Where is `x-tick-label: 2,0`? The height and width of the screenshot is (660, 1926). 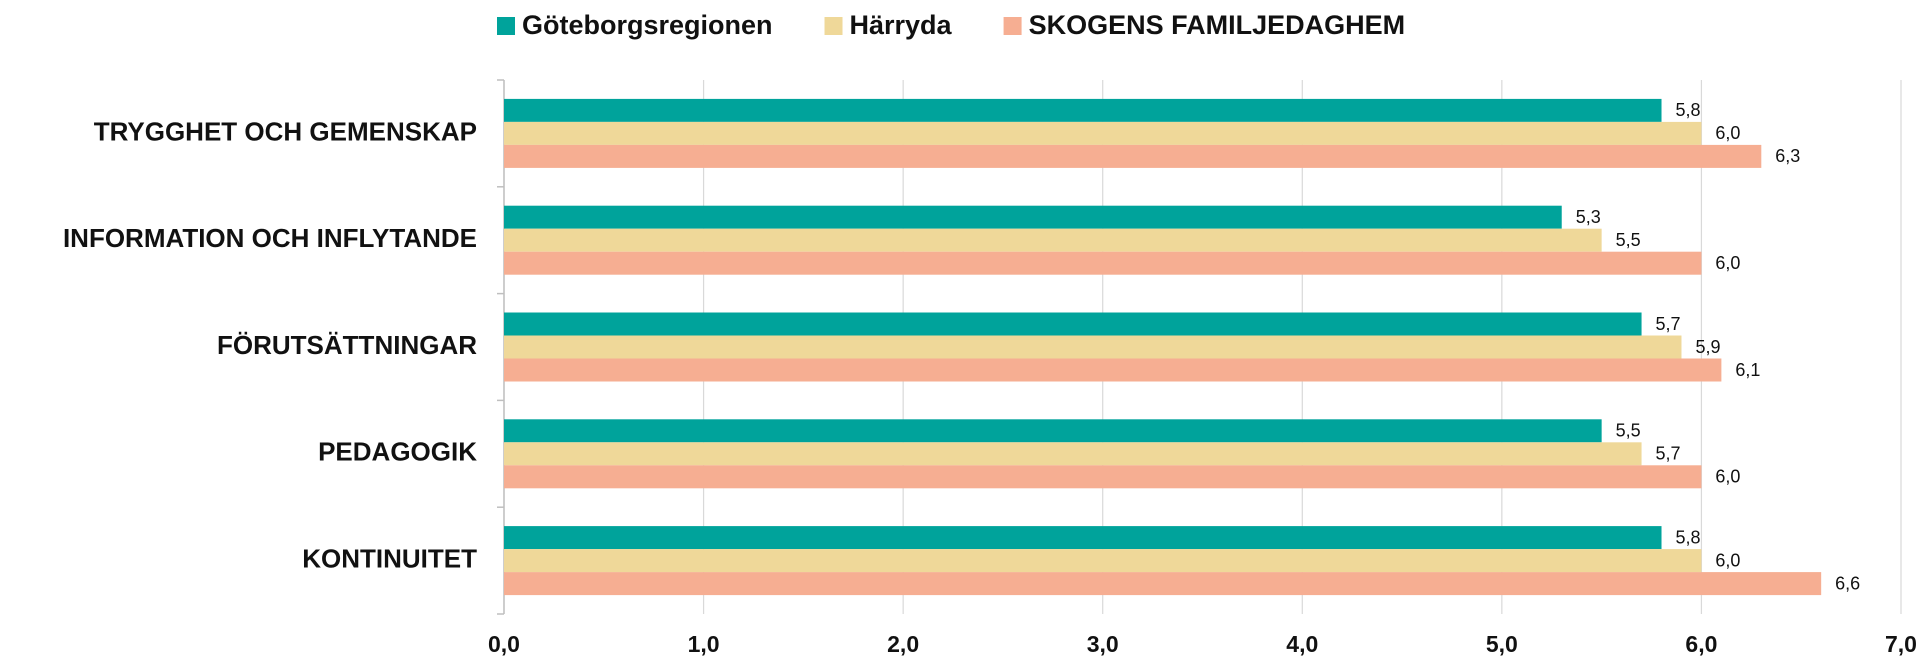
x-tick-label: 2,0 is located at coordinates (903, 644).